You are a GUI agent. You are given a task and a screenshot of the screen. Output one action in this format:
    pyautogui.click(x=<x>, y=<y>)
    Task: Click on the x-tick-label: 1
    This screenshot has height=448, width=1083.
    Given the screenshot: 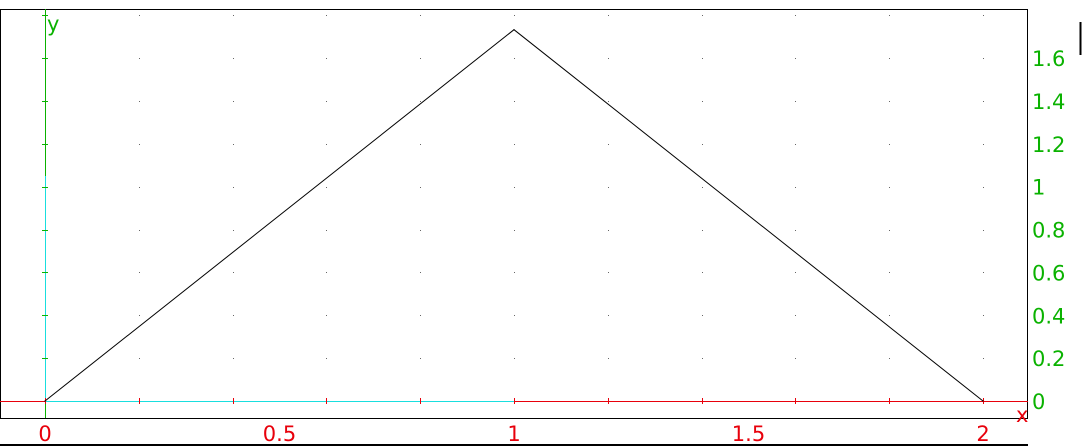 What is the action you would take?
    pyautogui.click(x=513, y=434)
    